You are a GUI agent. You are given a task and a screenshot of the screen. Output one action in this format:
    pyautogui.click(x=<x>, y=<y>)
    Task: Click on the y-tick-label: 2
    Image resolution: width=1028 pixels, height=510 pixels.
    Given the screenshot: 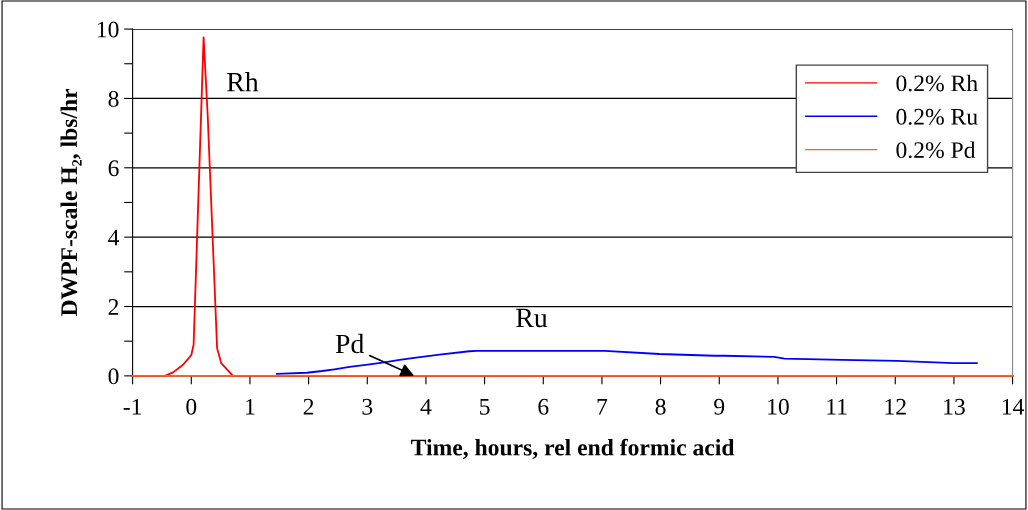 What is the action you would take?
    pyautogui.click(x=113, y=307)
    